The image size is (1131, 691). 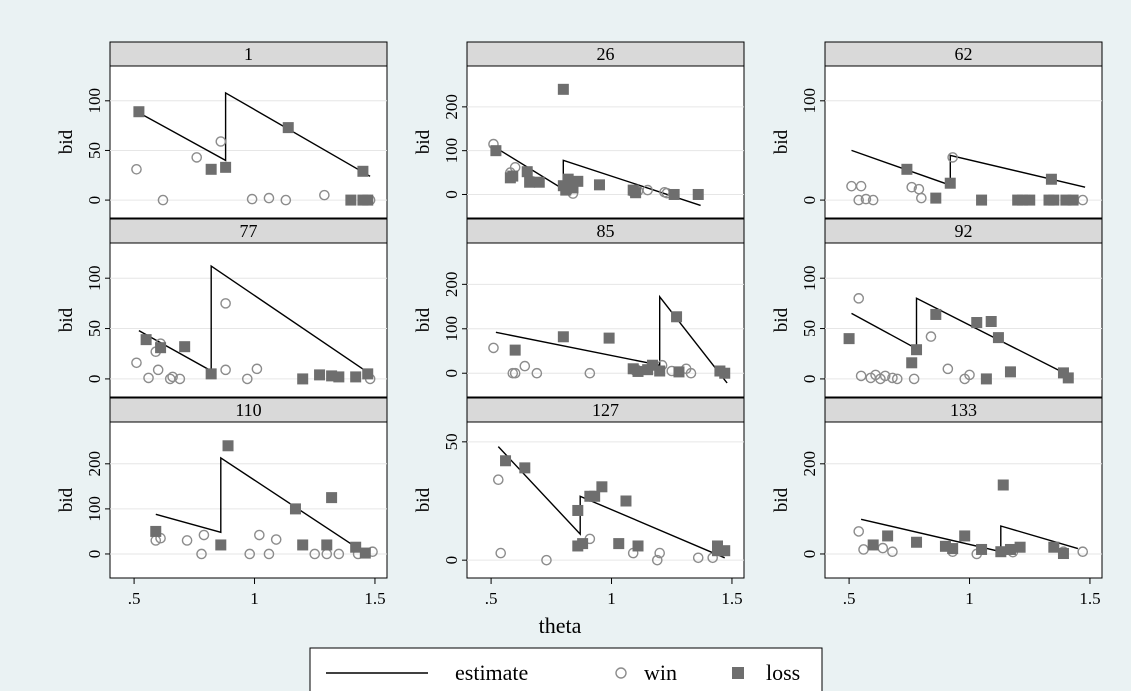 What do you see at coordinates (222, 308) in the screenshot?
I see `panel-77: 77 0 50 100 bid` at bounding box center [222, 308].